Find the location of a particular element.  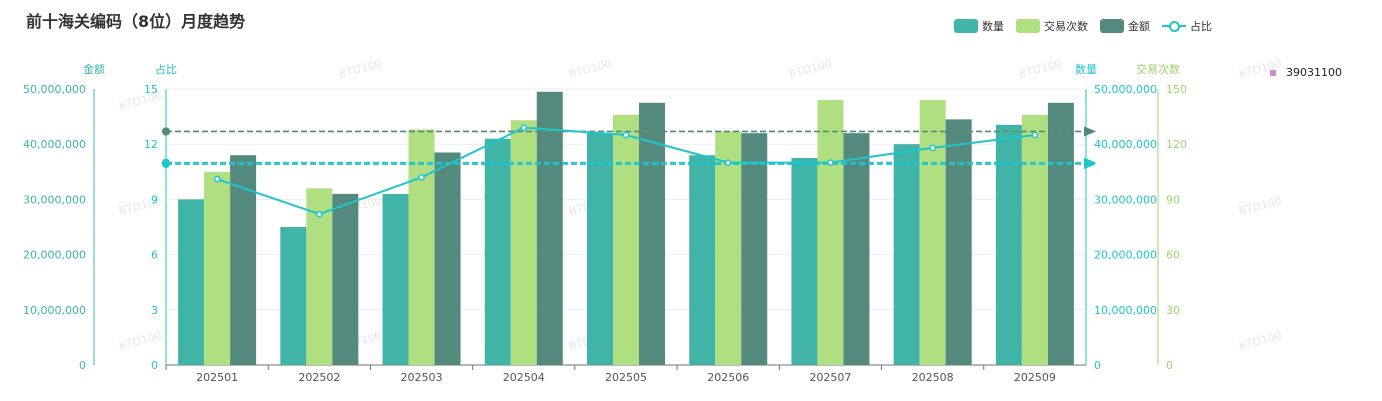

x-tick-label: 202504 is located at coordinates (524, 377).